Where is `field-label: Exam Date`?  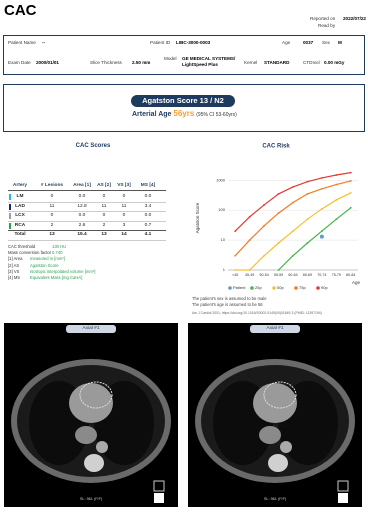
field-label: Exam Date is located at coordinates (19, 62).